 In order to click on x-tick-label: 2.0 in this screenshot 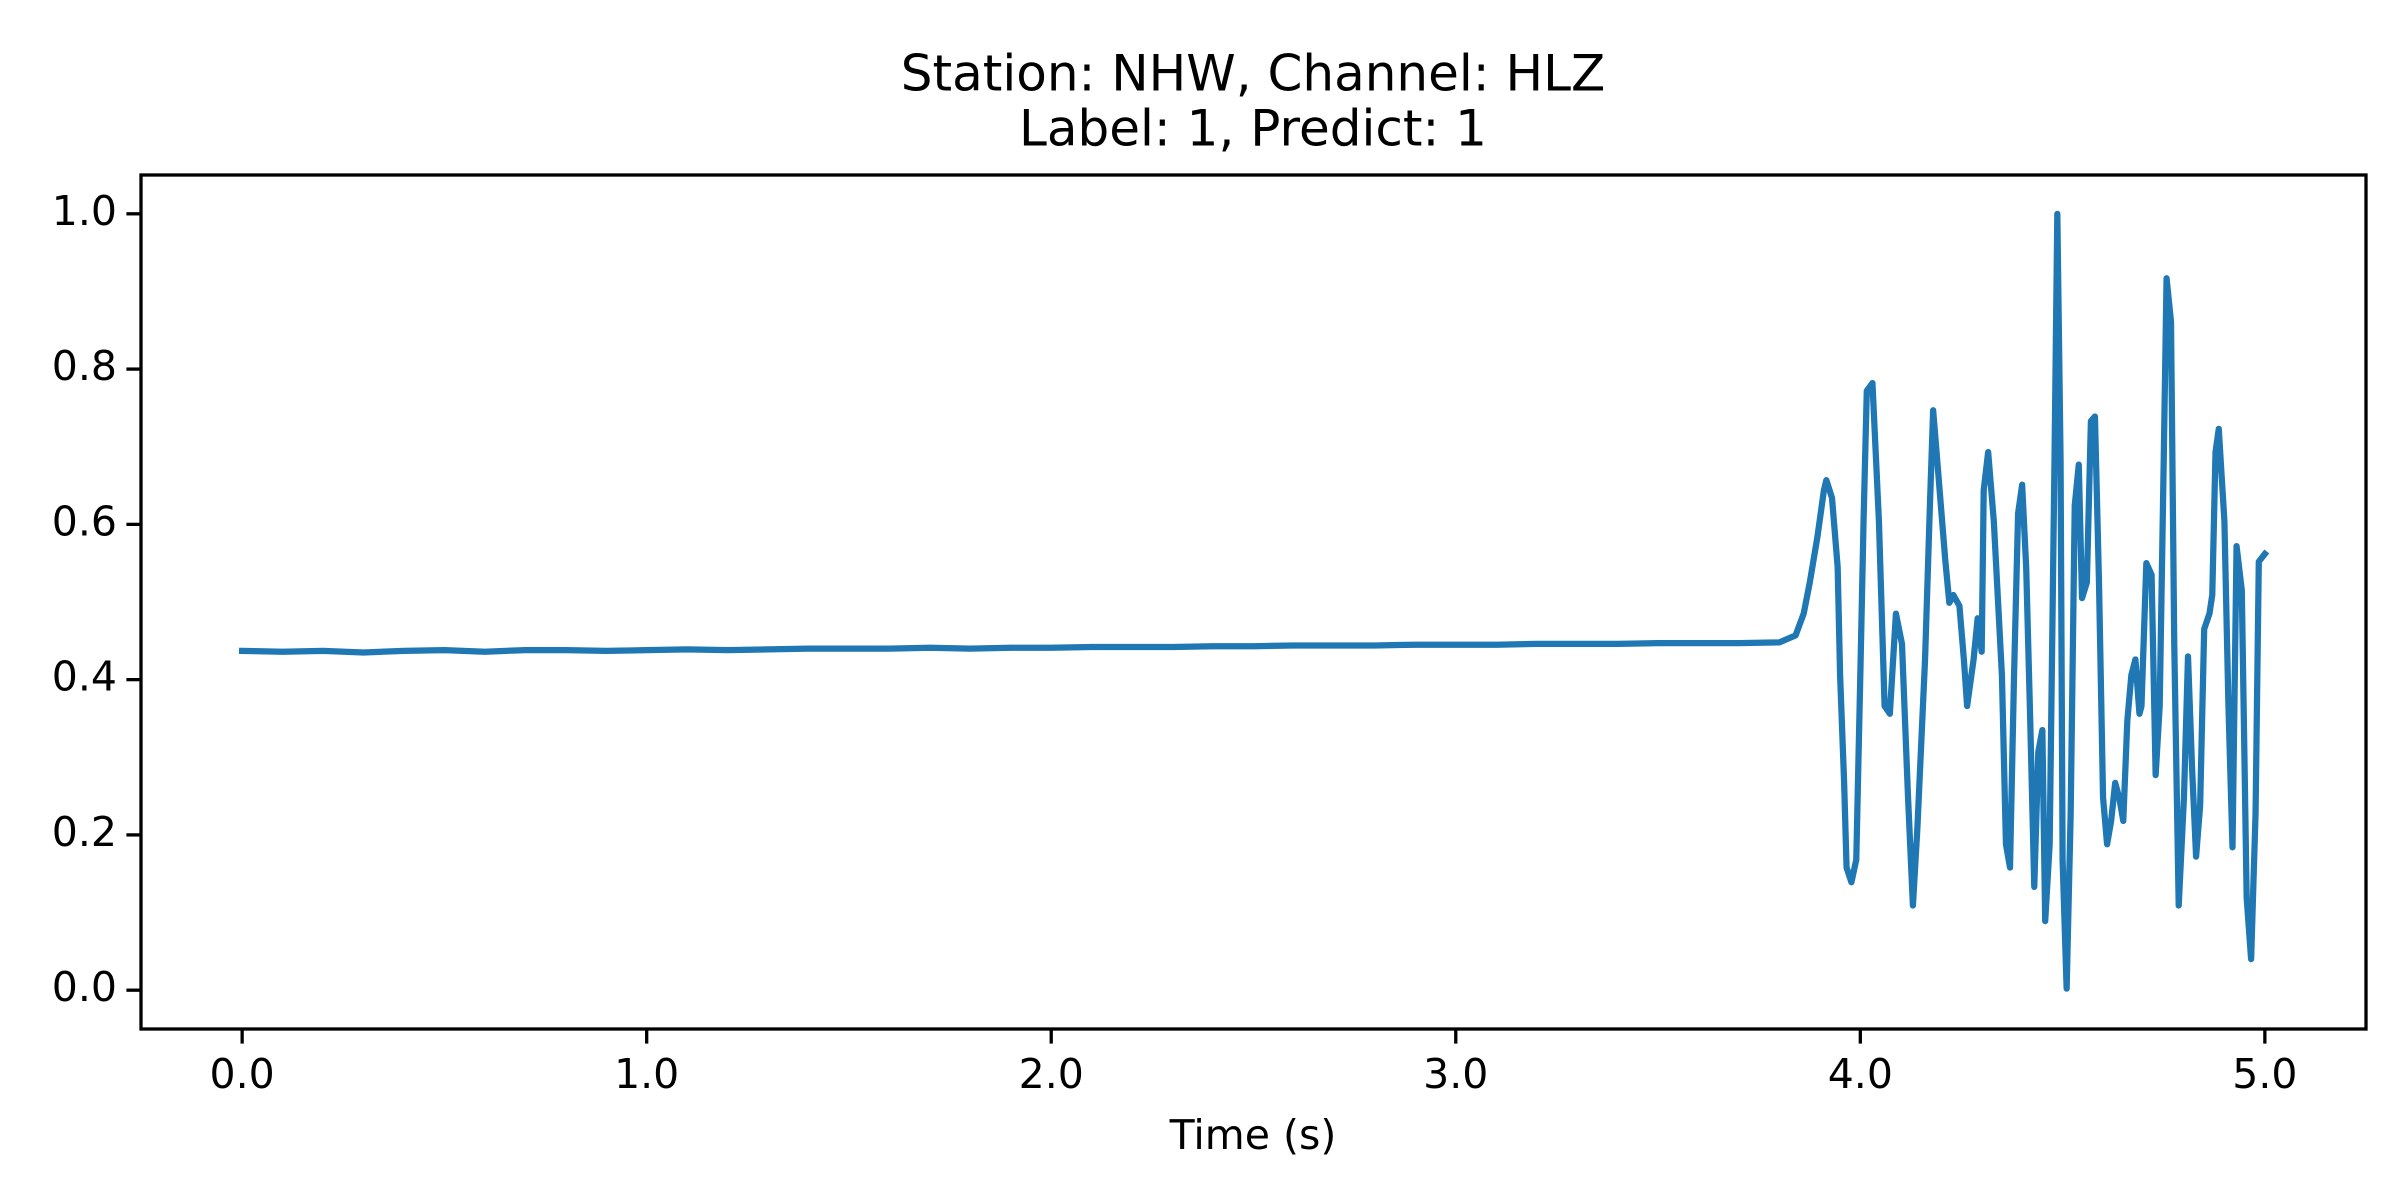, I will do `click(1051, 1074)`.